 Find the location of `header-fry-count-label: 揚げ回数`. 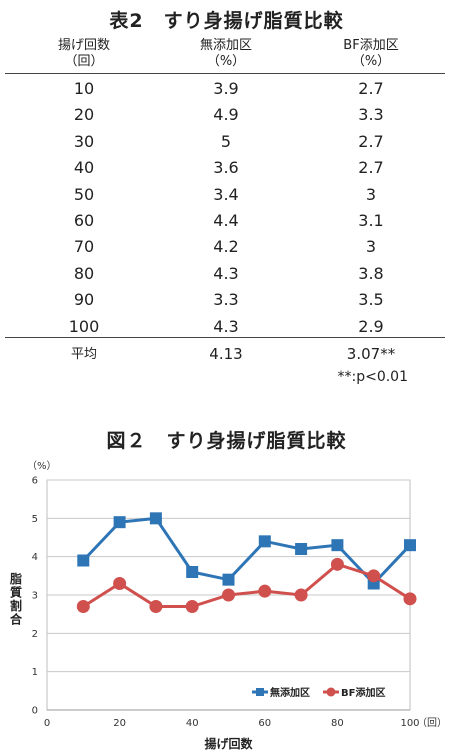

header-fry-count-label: 揚げ回数 is located at coordinates (83, 45).